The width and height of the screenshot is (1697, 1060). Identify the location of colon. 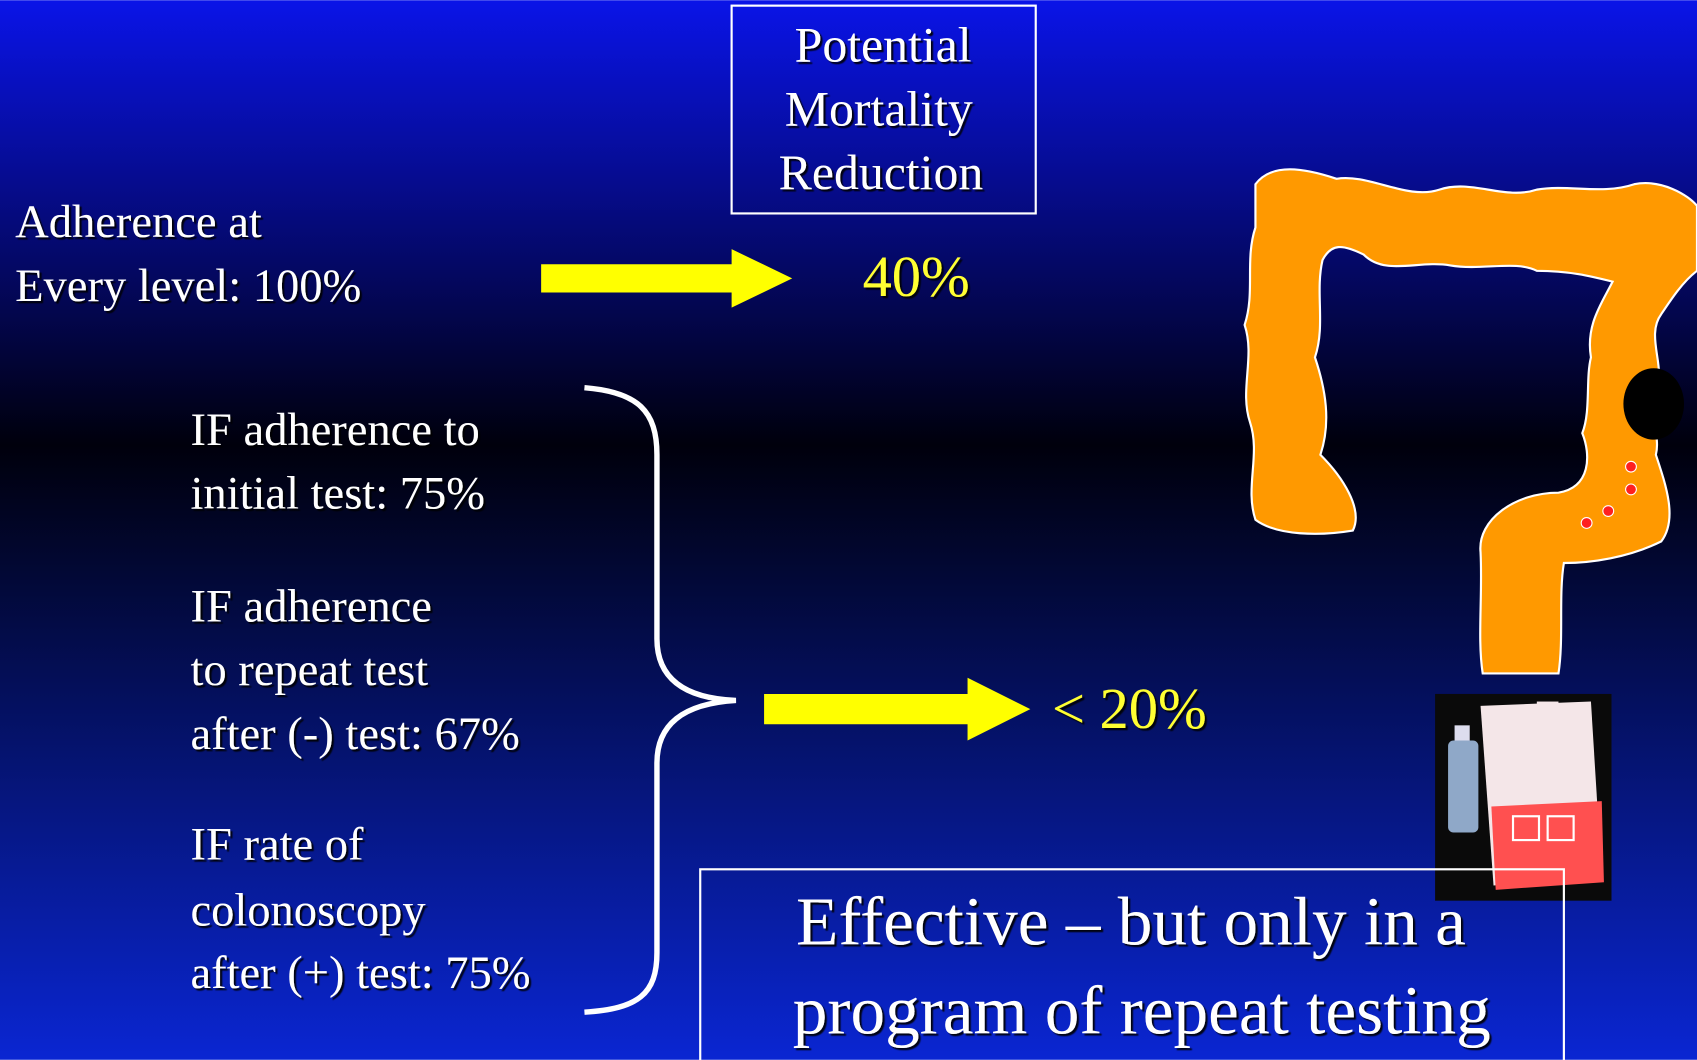
(1470, 421).